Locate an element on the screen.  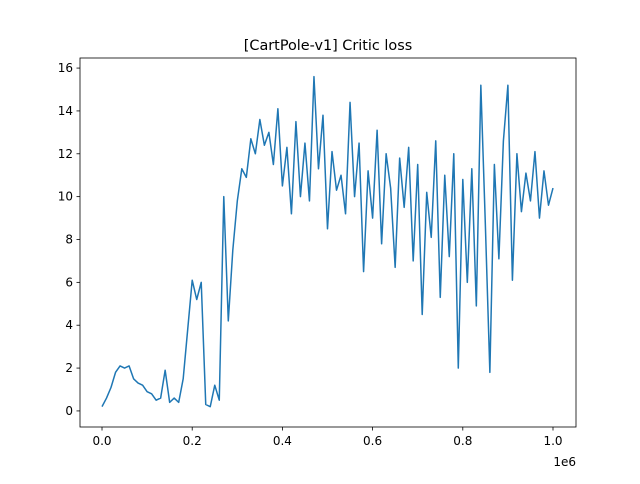
y-tick-label: 8 is located at coordinates (69, 240).